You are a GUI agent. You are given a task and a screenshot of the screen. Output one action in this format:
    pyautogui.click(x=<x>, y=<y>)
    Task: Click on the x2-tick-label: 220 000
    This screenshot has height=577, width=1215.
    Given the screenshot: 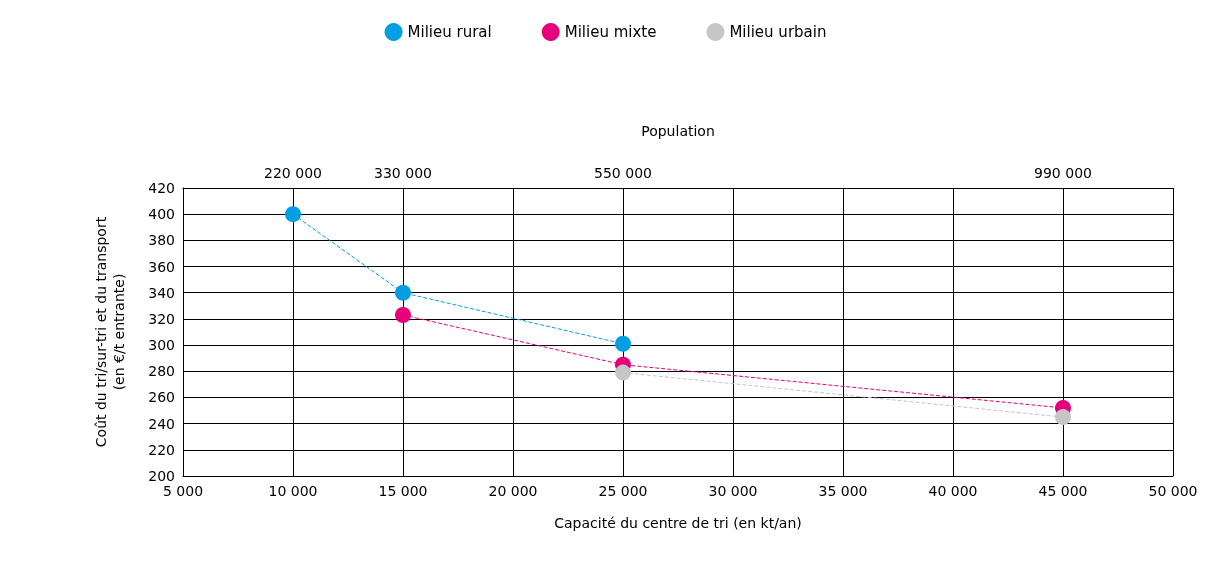 What is the action you would take?
    pyautogui.click(x=293, y=173)
    